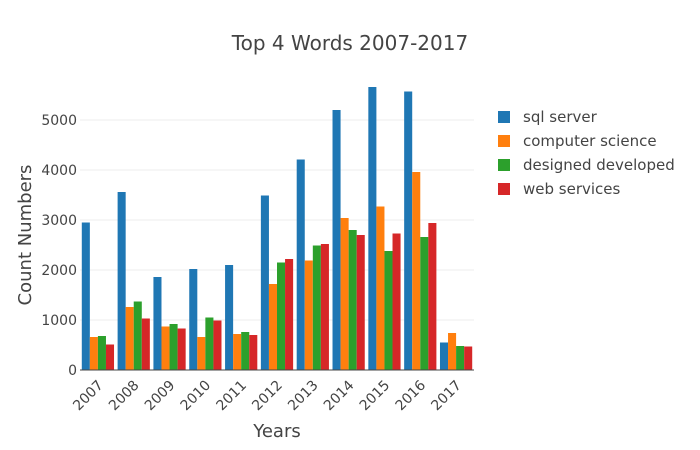  What do you see at coordinates (59, 246) in the screenshot?
I see `y-axis-ticks: 0 1000 2000 3000 4000 5000` at bounding box center [59, 246].